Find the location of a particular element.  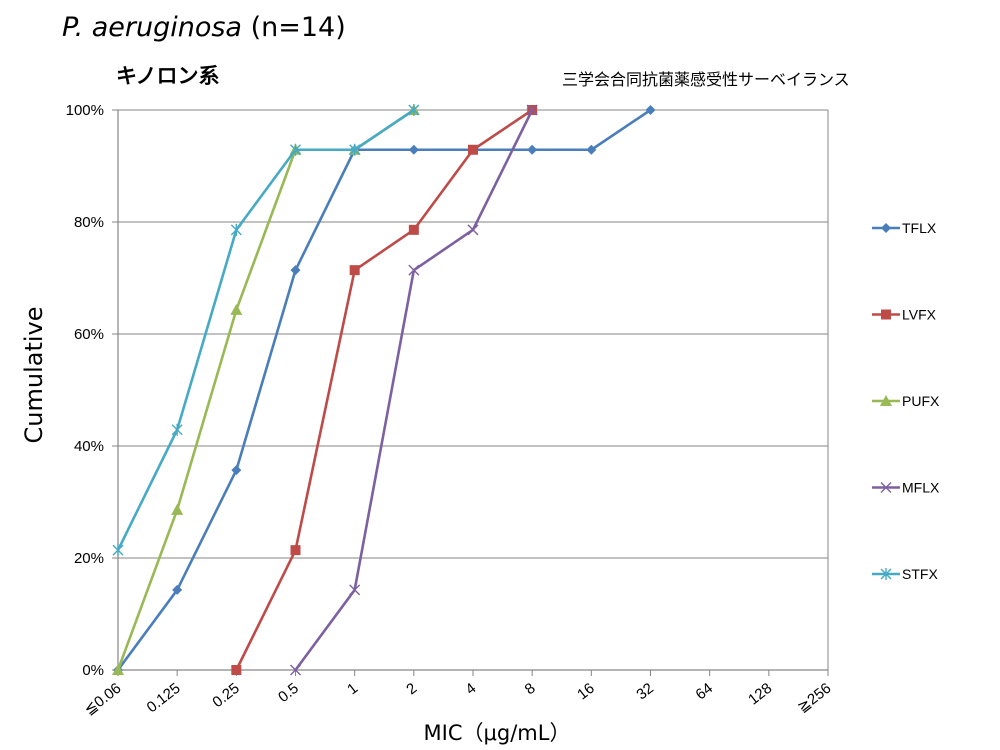

x-axis-title: MIC（μg/mL） is located at coordinates (497, 733).